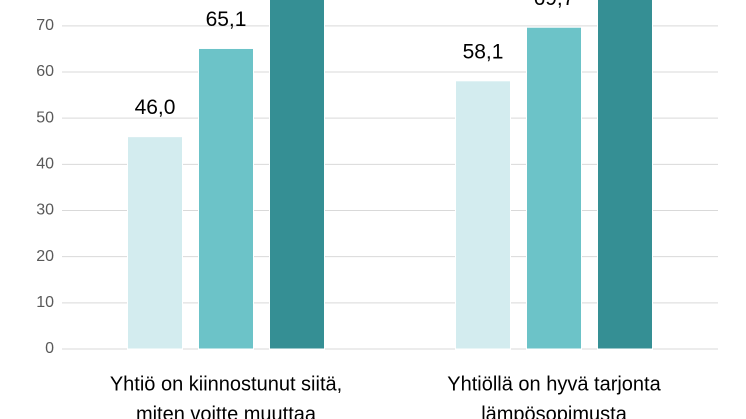 This screenshot has width=746, height=419. What do you see at coordinates (45, 302) in the screenshot?
I see `y-tick-label: 10` at bounding box center [45, 302].